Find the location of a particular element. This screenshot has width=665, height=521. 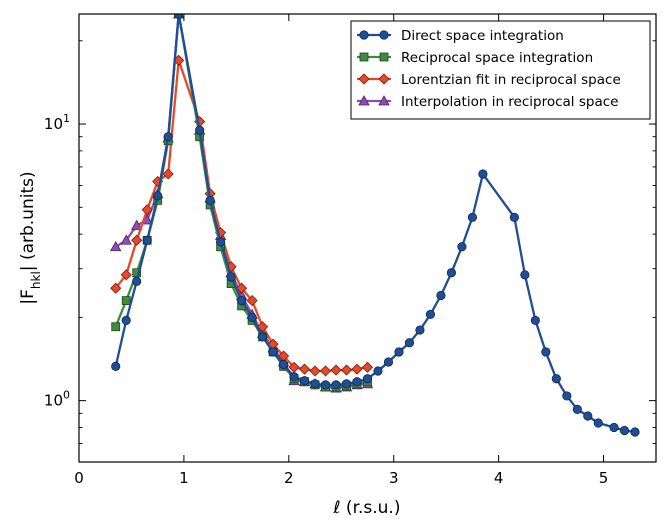

legend-label-interpolation: Interpolation in reciprocal space is located at coordinates (509, 102).